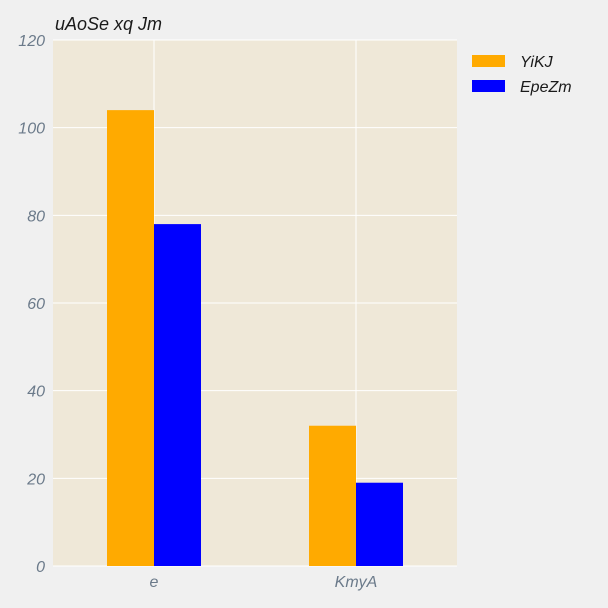 The image size is (608, 608). What do you see at coordinates (31, 129) in the screenshot?
I see `y-tick-label: 100` at bounding box center [31, 129].